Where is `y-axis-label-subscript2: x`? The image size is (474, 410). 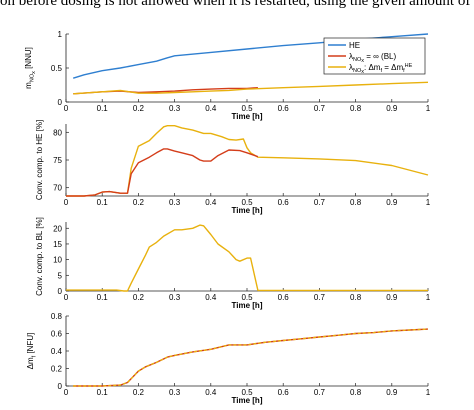
y-axis-label-subscript2: x is located at coordinates (34, 72).